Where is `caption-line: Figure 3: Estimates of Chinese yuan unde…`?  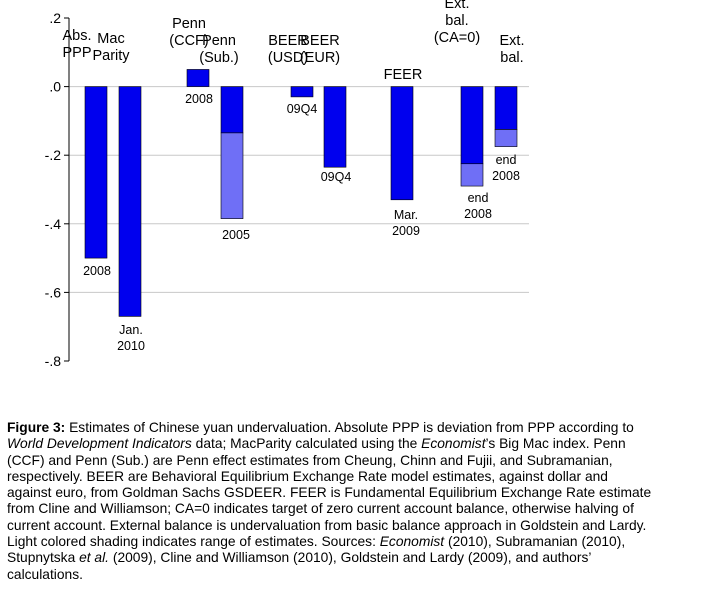 caption-line: Figure 3: Estimates of Chinese yuan unde… is located at coordinates (363, 428).